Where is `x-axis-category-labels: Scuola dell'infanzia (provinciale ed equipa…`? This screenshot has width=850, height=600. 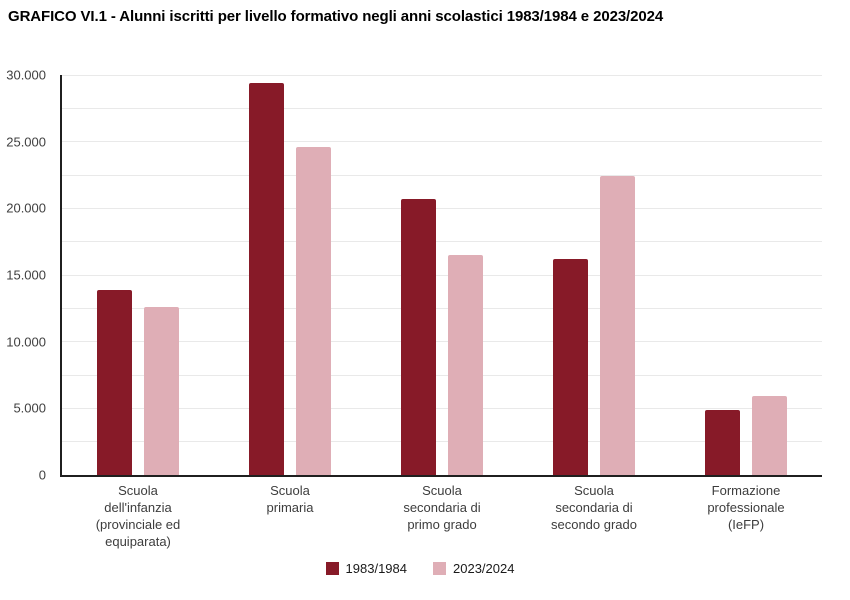
x-axis-category-labels: Scuola dell'infanzia (provinciale ed equipa… is located at coordinates (442, 516).